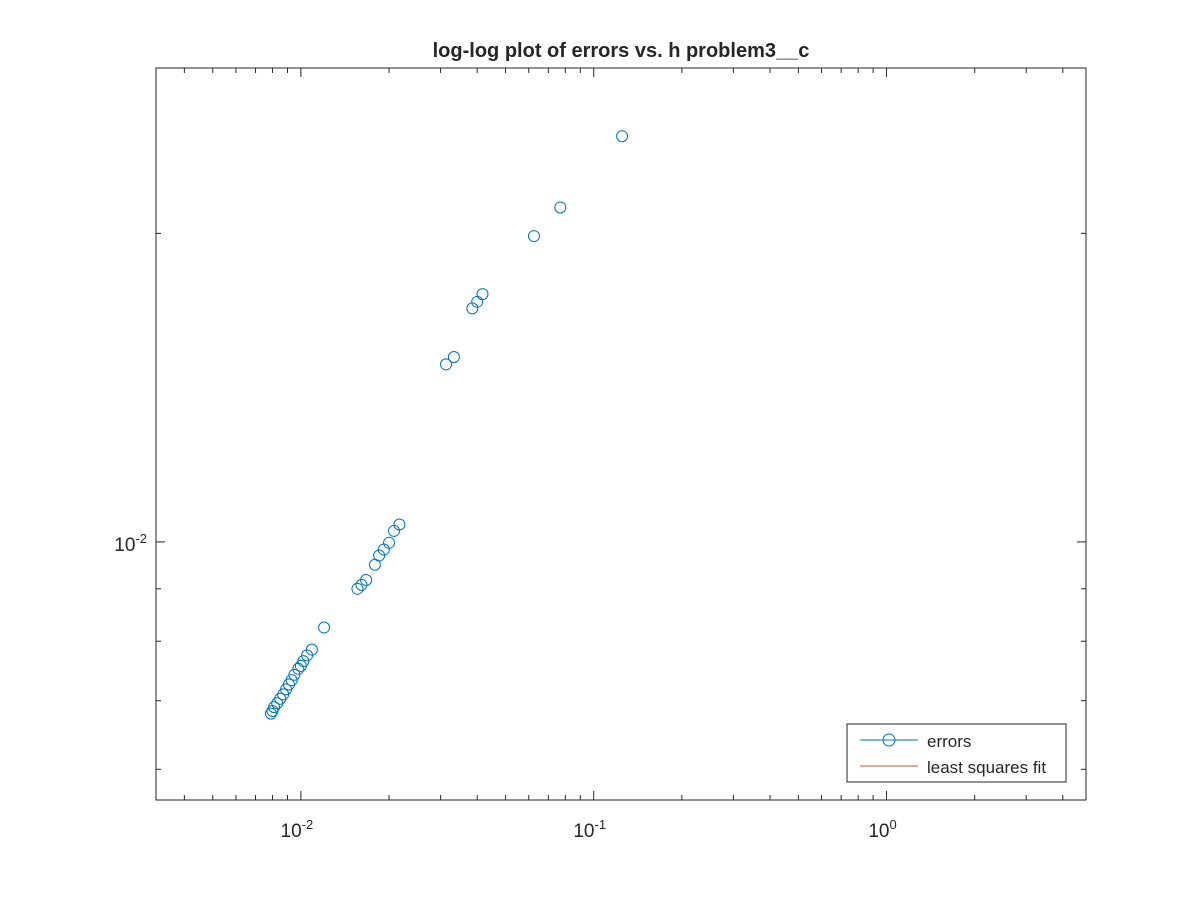 The height and width of the screenshot is (900, 1200). Describe the element at coordinates (949, 741) in the screenshot. I see `legend-label-errors: errors` at that location.